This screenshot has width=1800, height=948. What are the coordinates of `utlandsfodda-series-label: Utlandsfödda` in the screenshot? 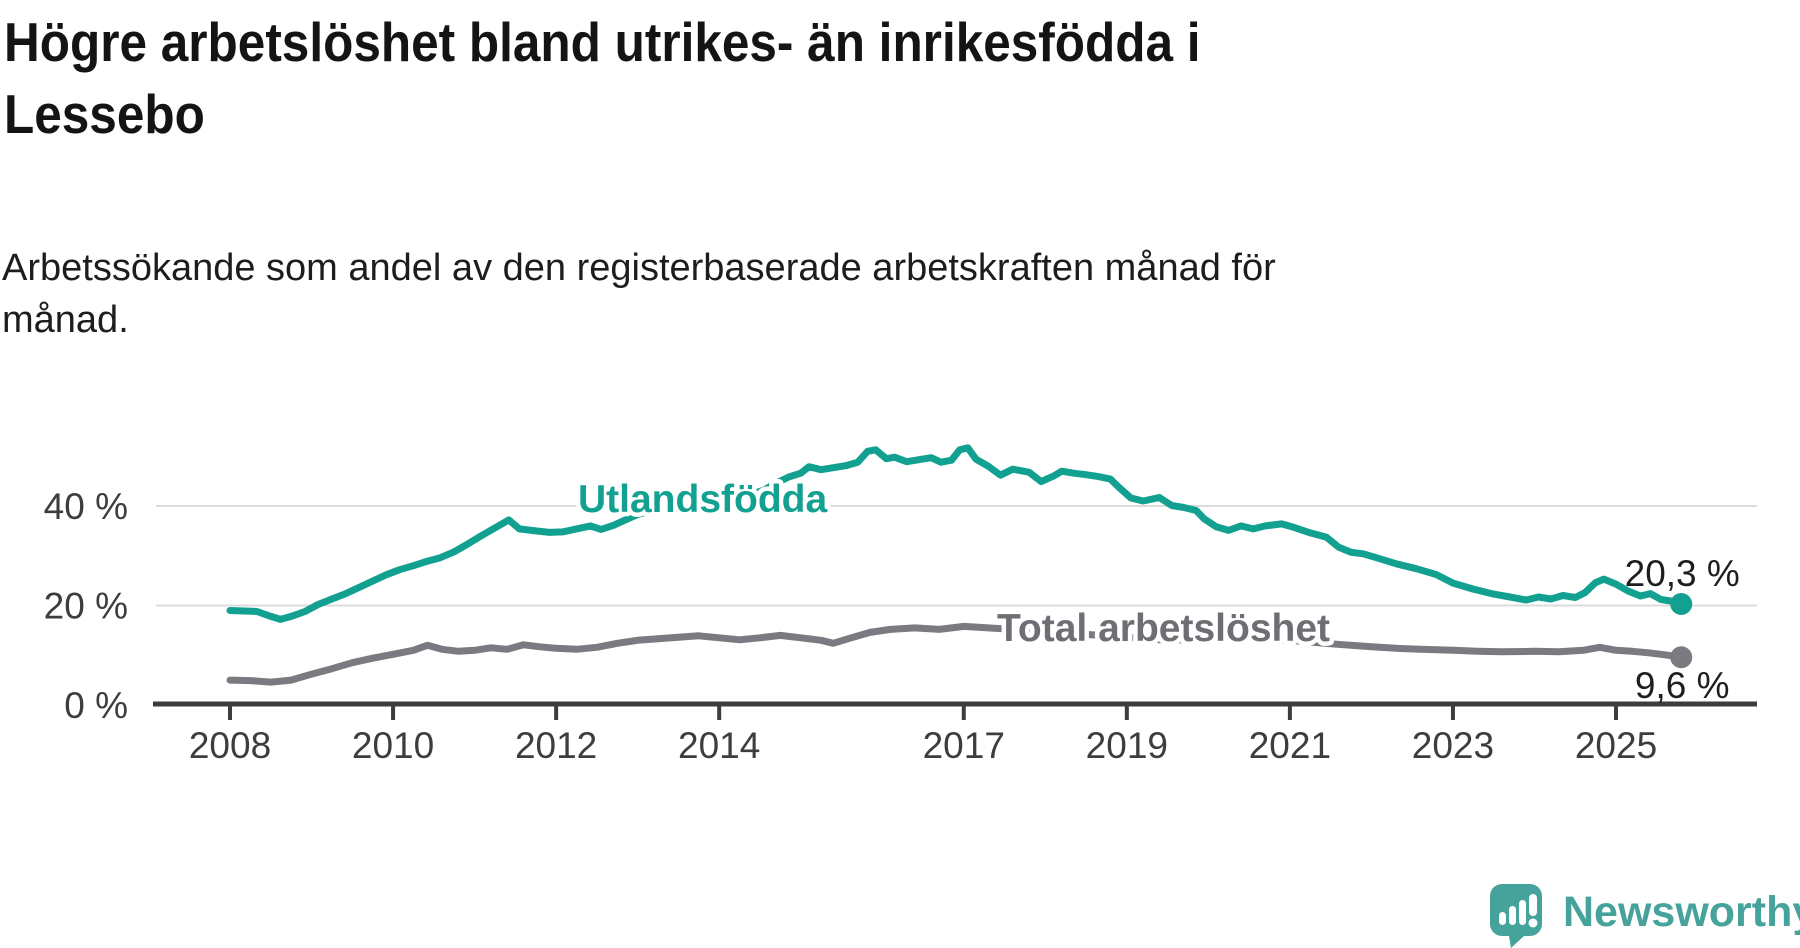 It's located at (702, 499).